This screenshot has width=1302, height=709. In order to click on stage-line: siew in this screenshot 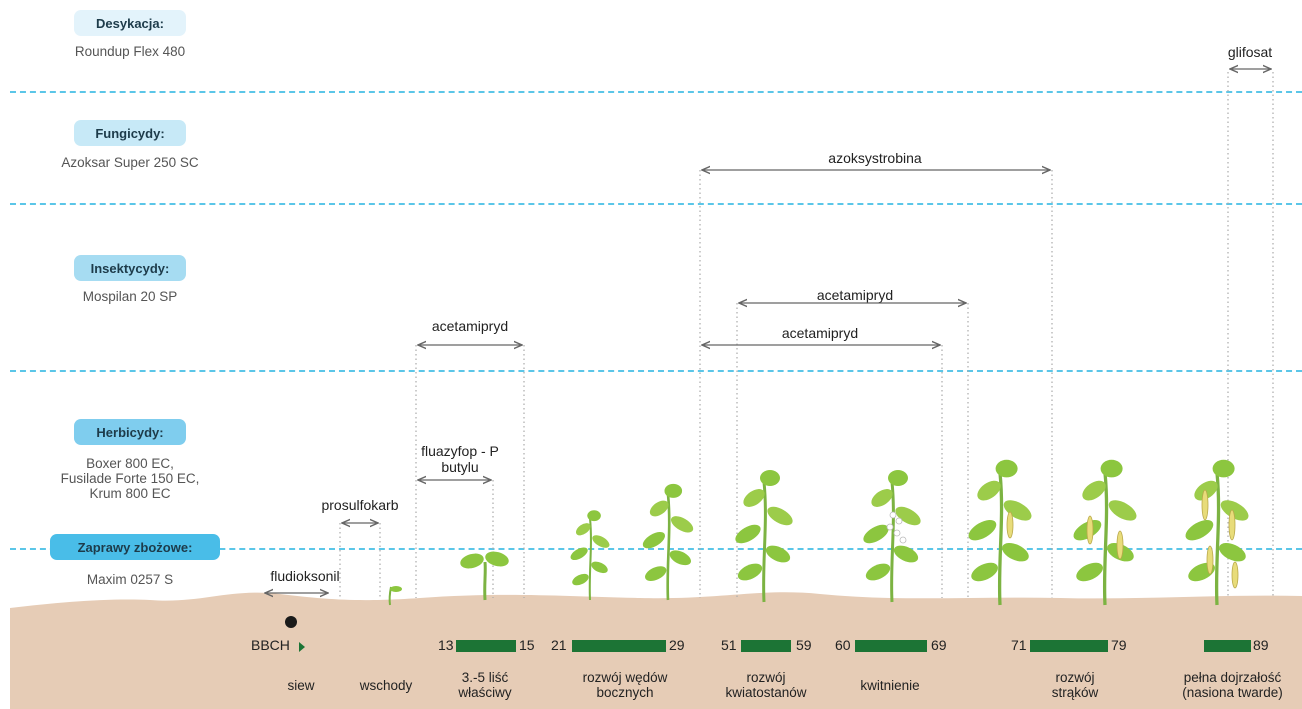, I will do `click(301, 685)`.